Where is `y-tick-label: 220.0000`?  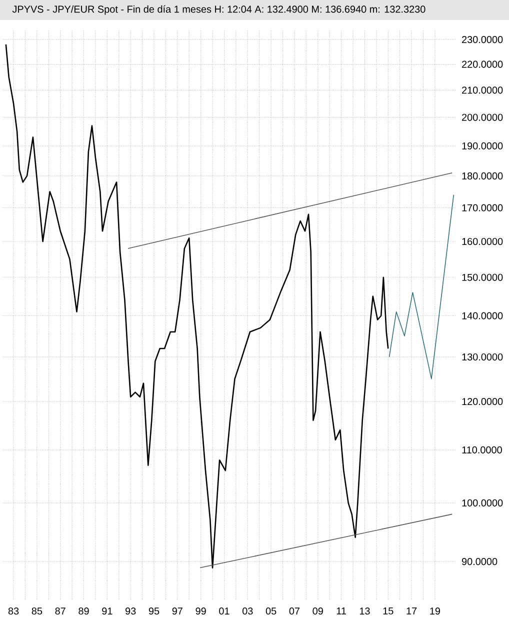
y-tick-label: 220.0000 is located at coordinates (482, 64).